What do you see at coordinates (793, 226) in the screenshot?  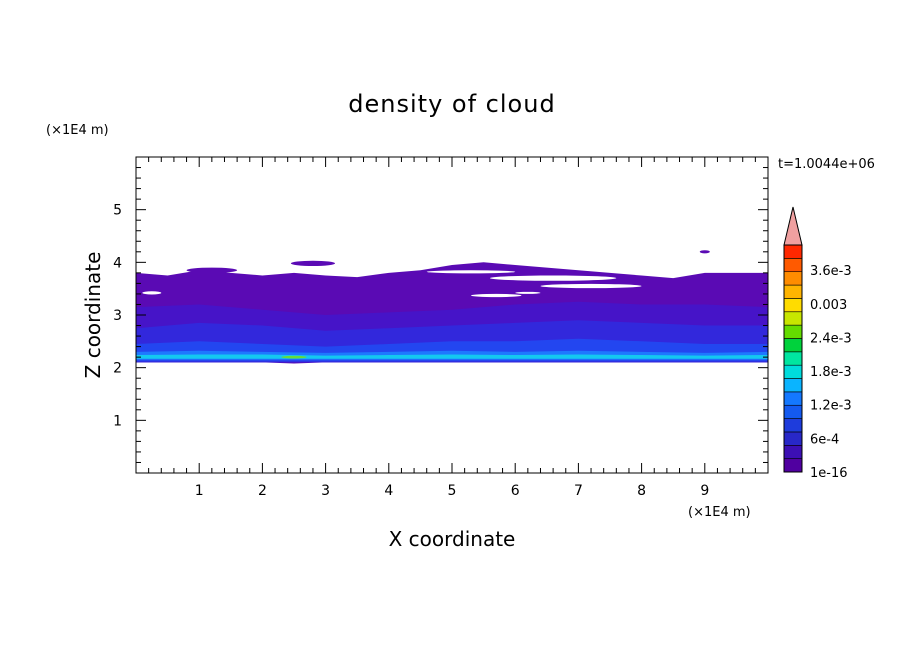 I see `colorbar-extend-arrow` at bounding box center [793, 226].